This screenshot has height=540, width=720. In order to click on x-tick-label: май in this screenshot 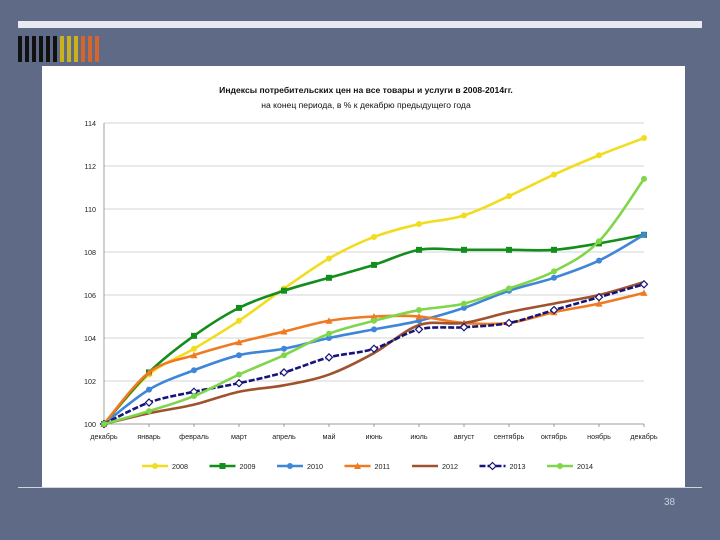, I will do `click(329, 436)`.